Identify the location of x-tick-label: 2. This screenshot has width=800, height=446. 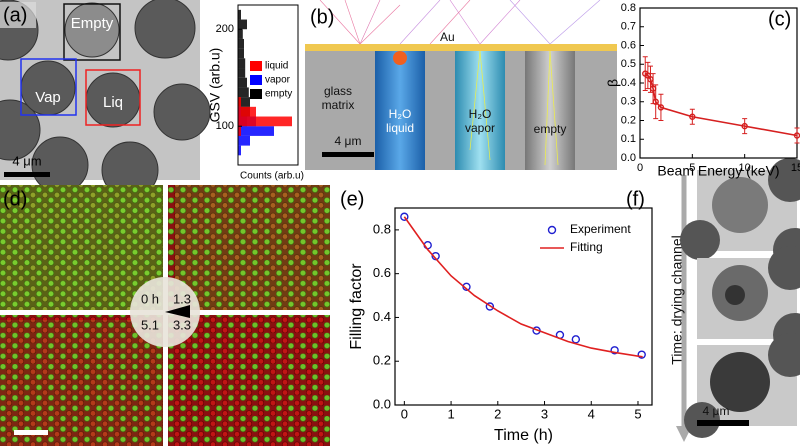
(497, 413).